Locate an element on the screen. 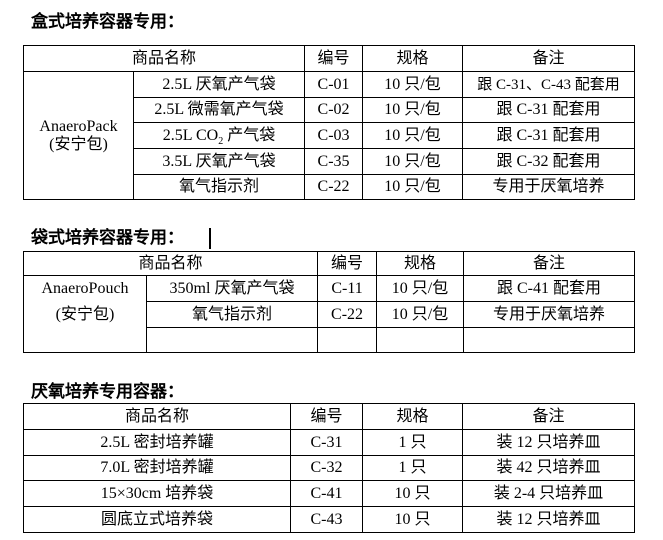 The image size is (663, 540). cell-code: C-32 is located at coordinates (326, 468).